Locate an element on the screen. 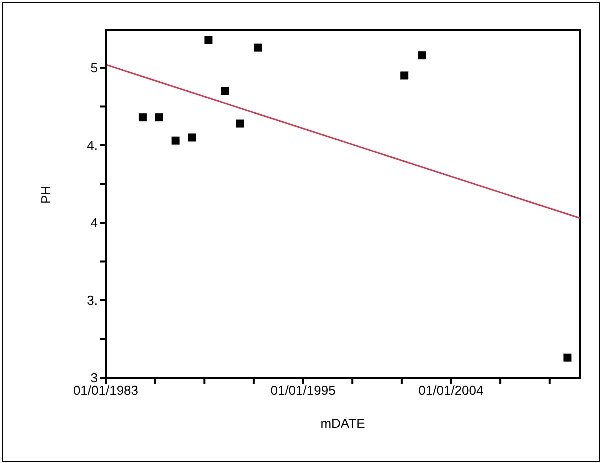 The image size is (601, 463). x-tick-label: 01/01/2004 is located at coordinates (451, 390).